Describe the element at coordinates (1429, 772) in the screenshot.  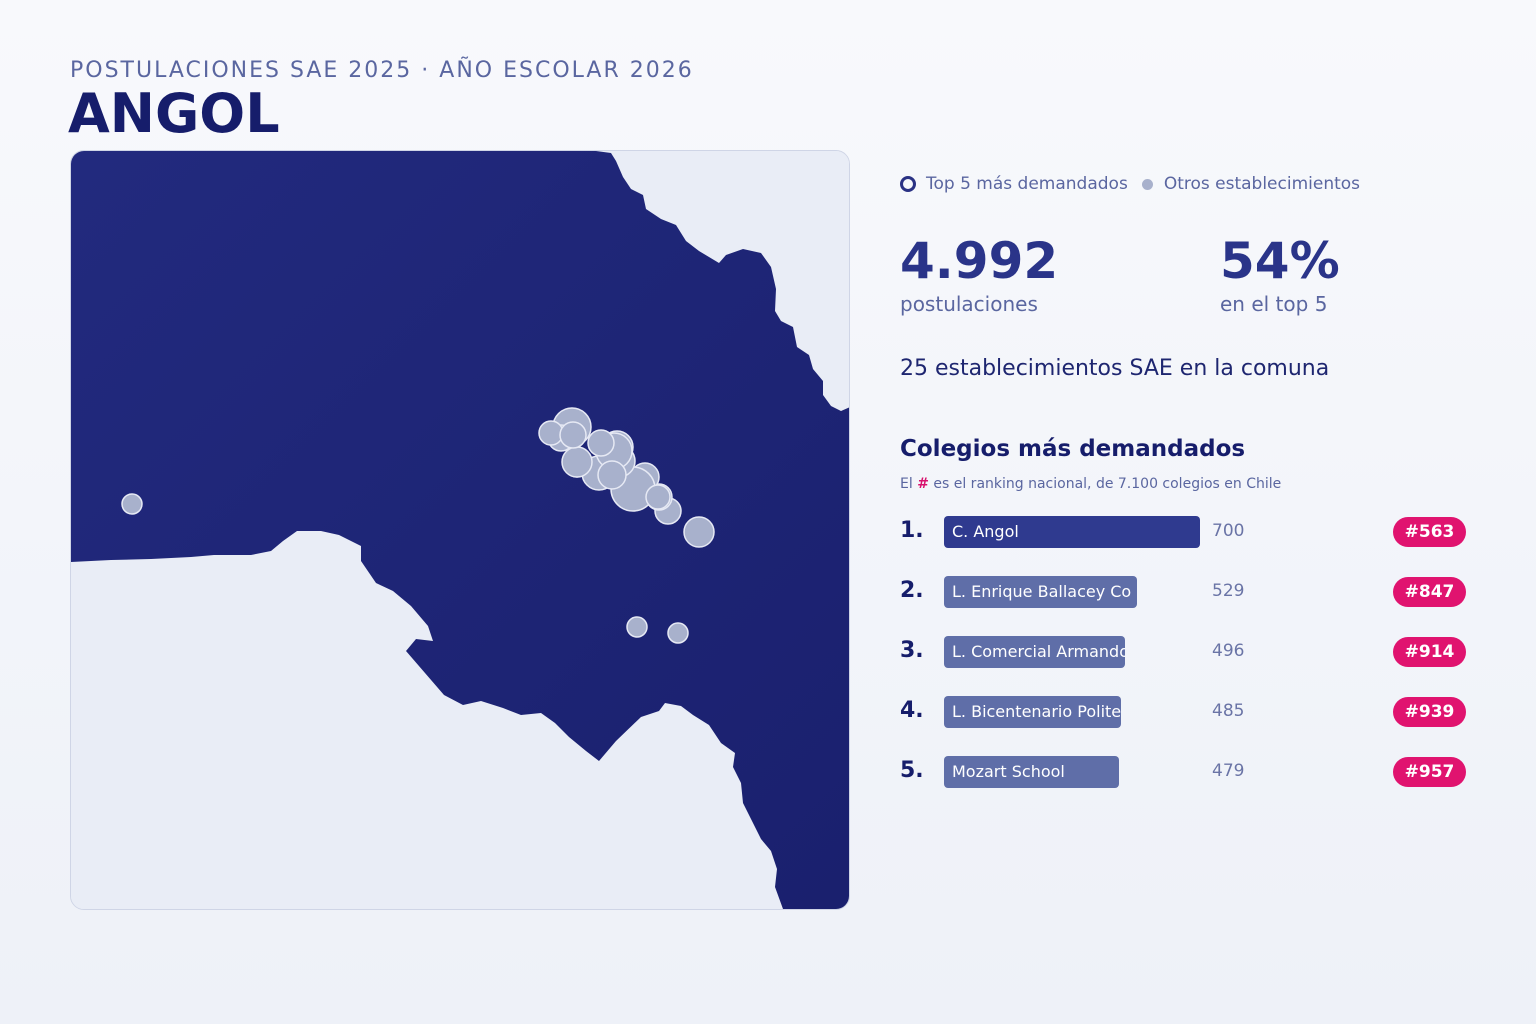
I see `national-rank-badge: #957` at that location.